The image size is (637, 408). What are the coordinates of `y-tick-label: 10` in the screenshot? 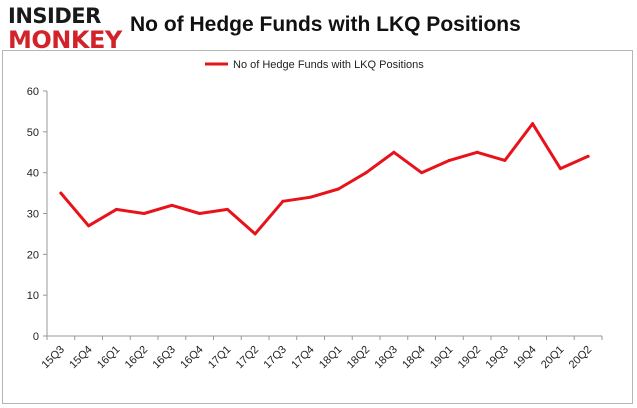 It's located at (33, 296).